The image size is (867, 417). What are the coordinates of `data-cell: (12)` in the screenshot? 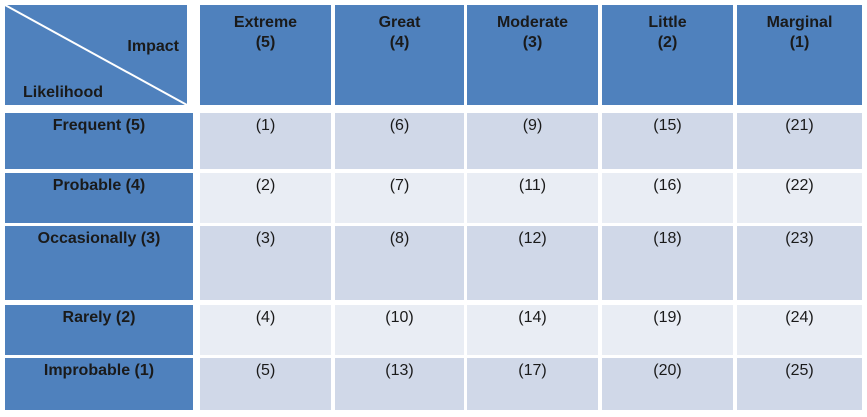 It's located at (532, 263).